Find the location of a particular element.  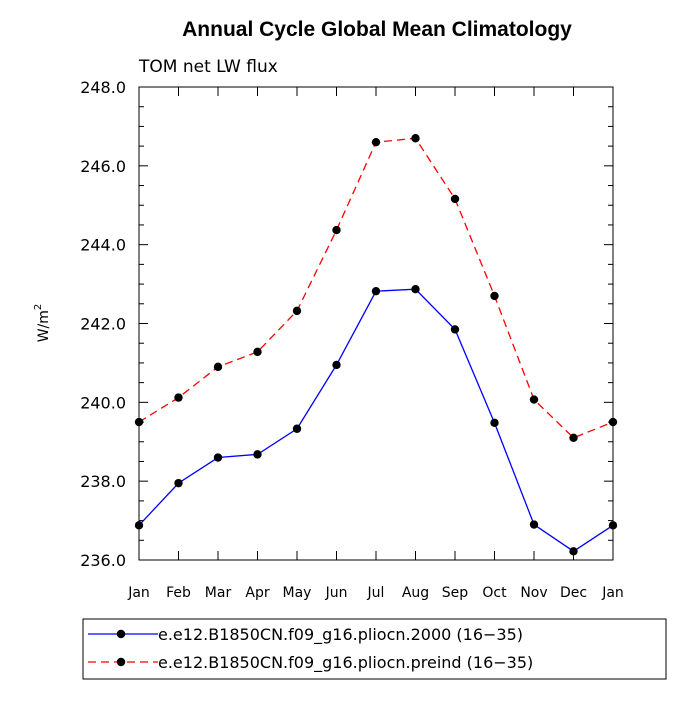

y-axis-label-group: W/m2 is located at coordinates (42, 323).